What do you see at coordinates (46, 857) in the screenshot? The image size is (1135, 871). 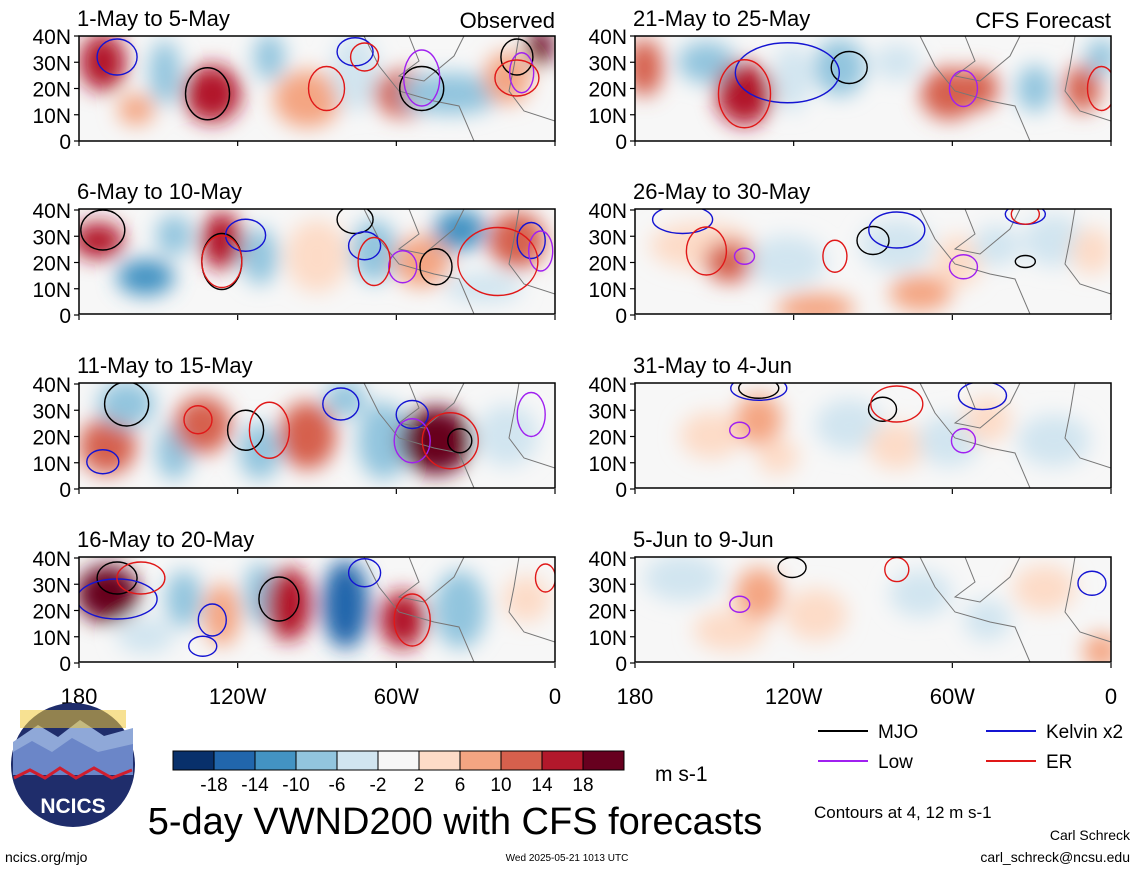 I see `site-link: ncics.org/mjo` at bounding box center [46, 857].